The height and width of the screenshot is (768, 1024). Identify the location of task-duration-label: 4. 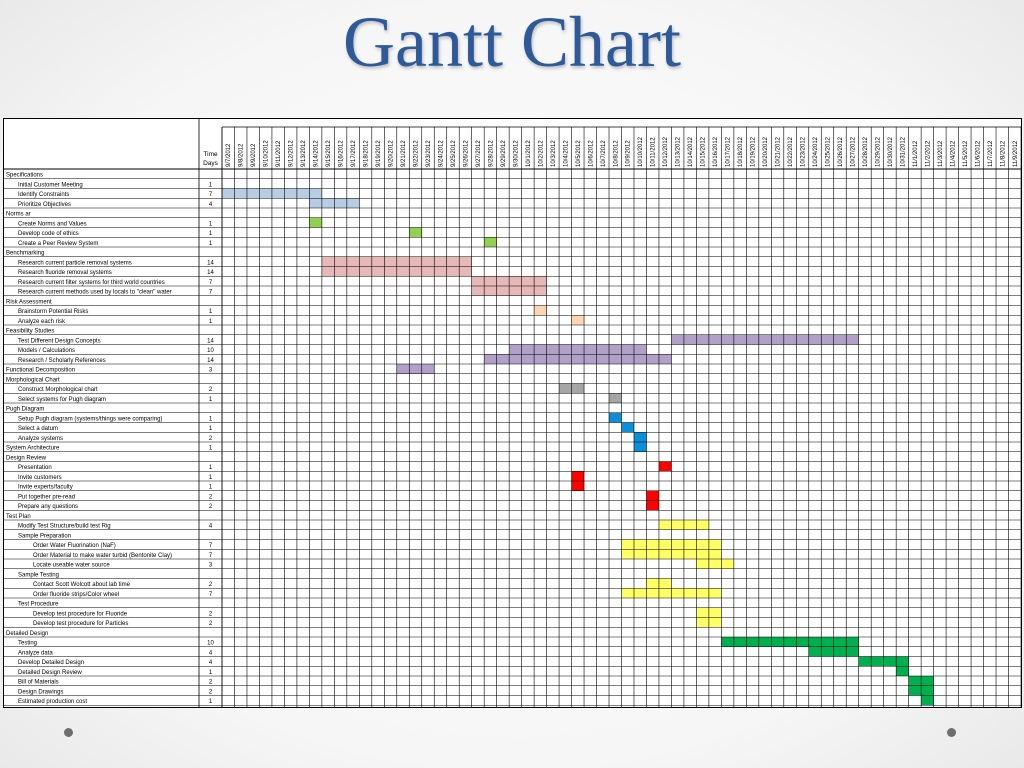
(211, 653).